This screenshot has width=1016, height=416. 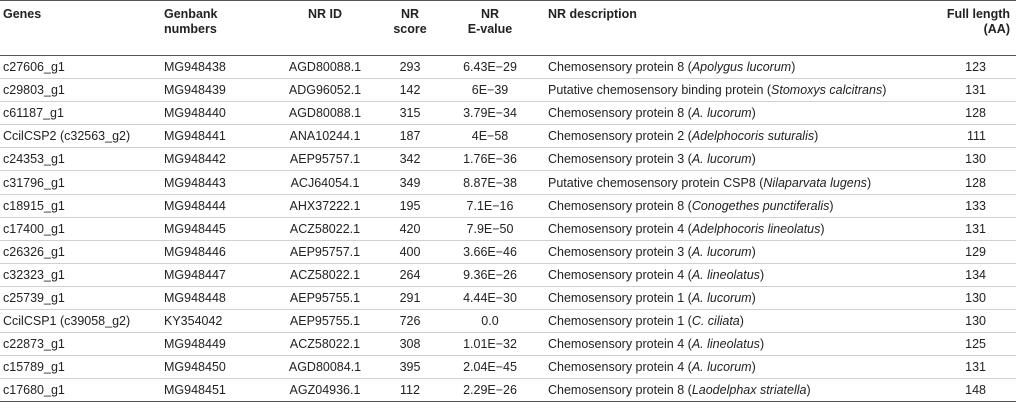 I want to click on cell-nr-id: AEP95755.1, so click(x=325, y=298).